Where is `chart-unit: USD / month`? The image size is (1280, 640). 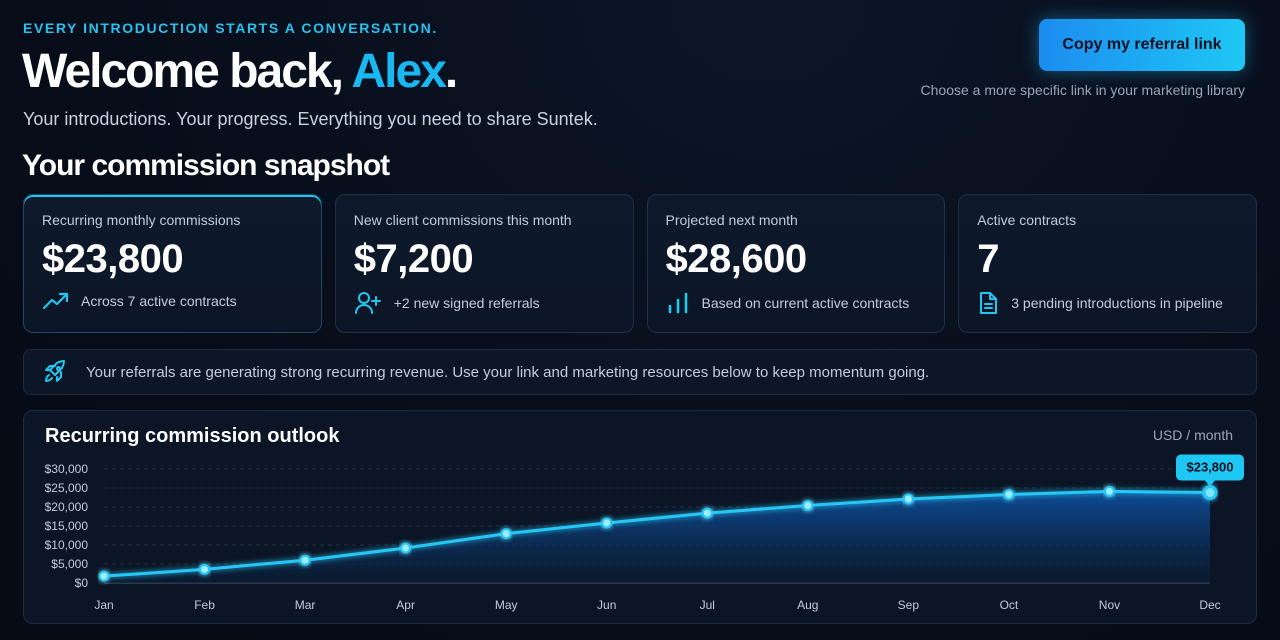 chart-unit: USD / month is located at coordinates (1192, 435).